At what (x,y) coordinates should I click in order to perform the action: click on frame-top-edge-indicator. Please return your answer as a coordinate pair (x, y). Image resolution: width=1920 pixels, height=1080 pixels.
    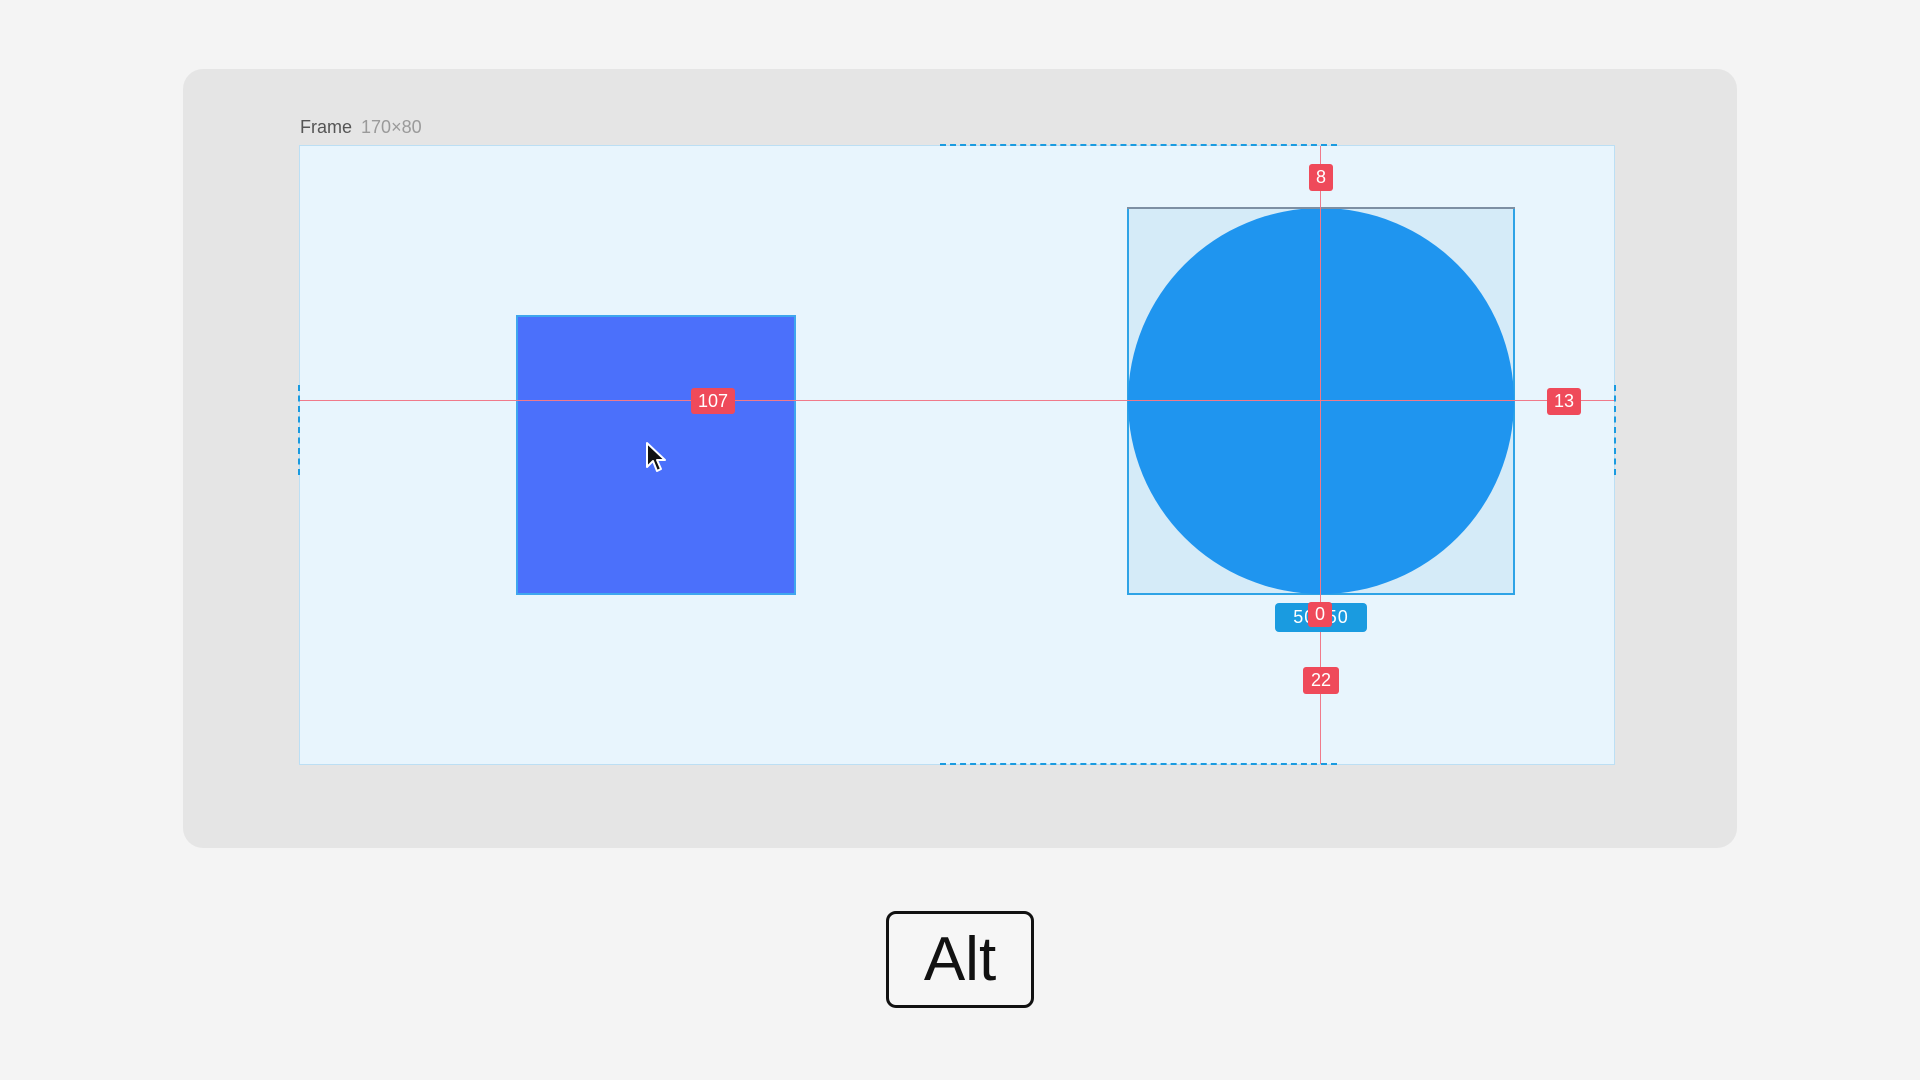
    Looking at the image, I should click on (1138, 145).